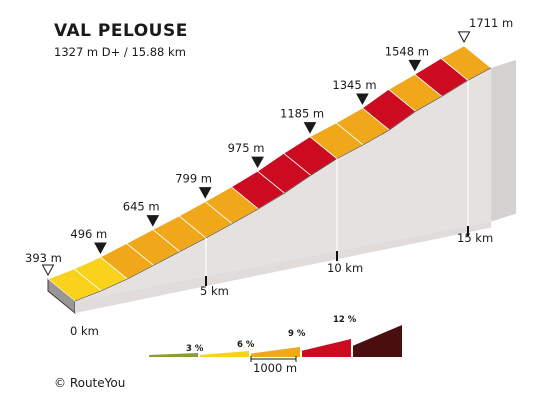  Describe the element at coordinates (302, 114) in the screenshot. I see `altitude-label: 1185 m` at that location.